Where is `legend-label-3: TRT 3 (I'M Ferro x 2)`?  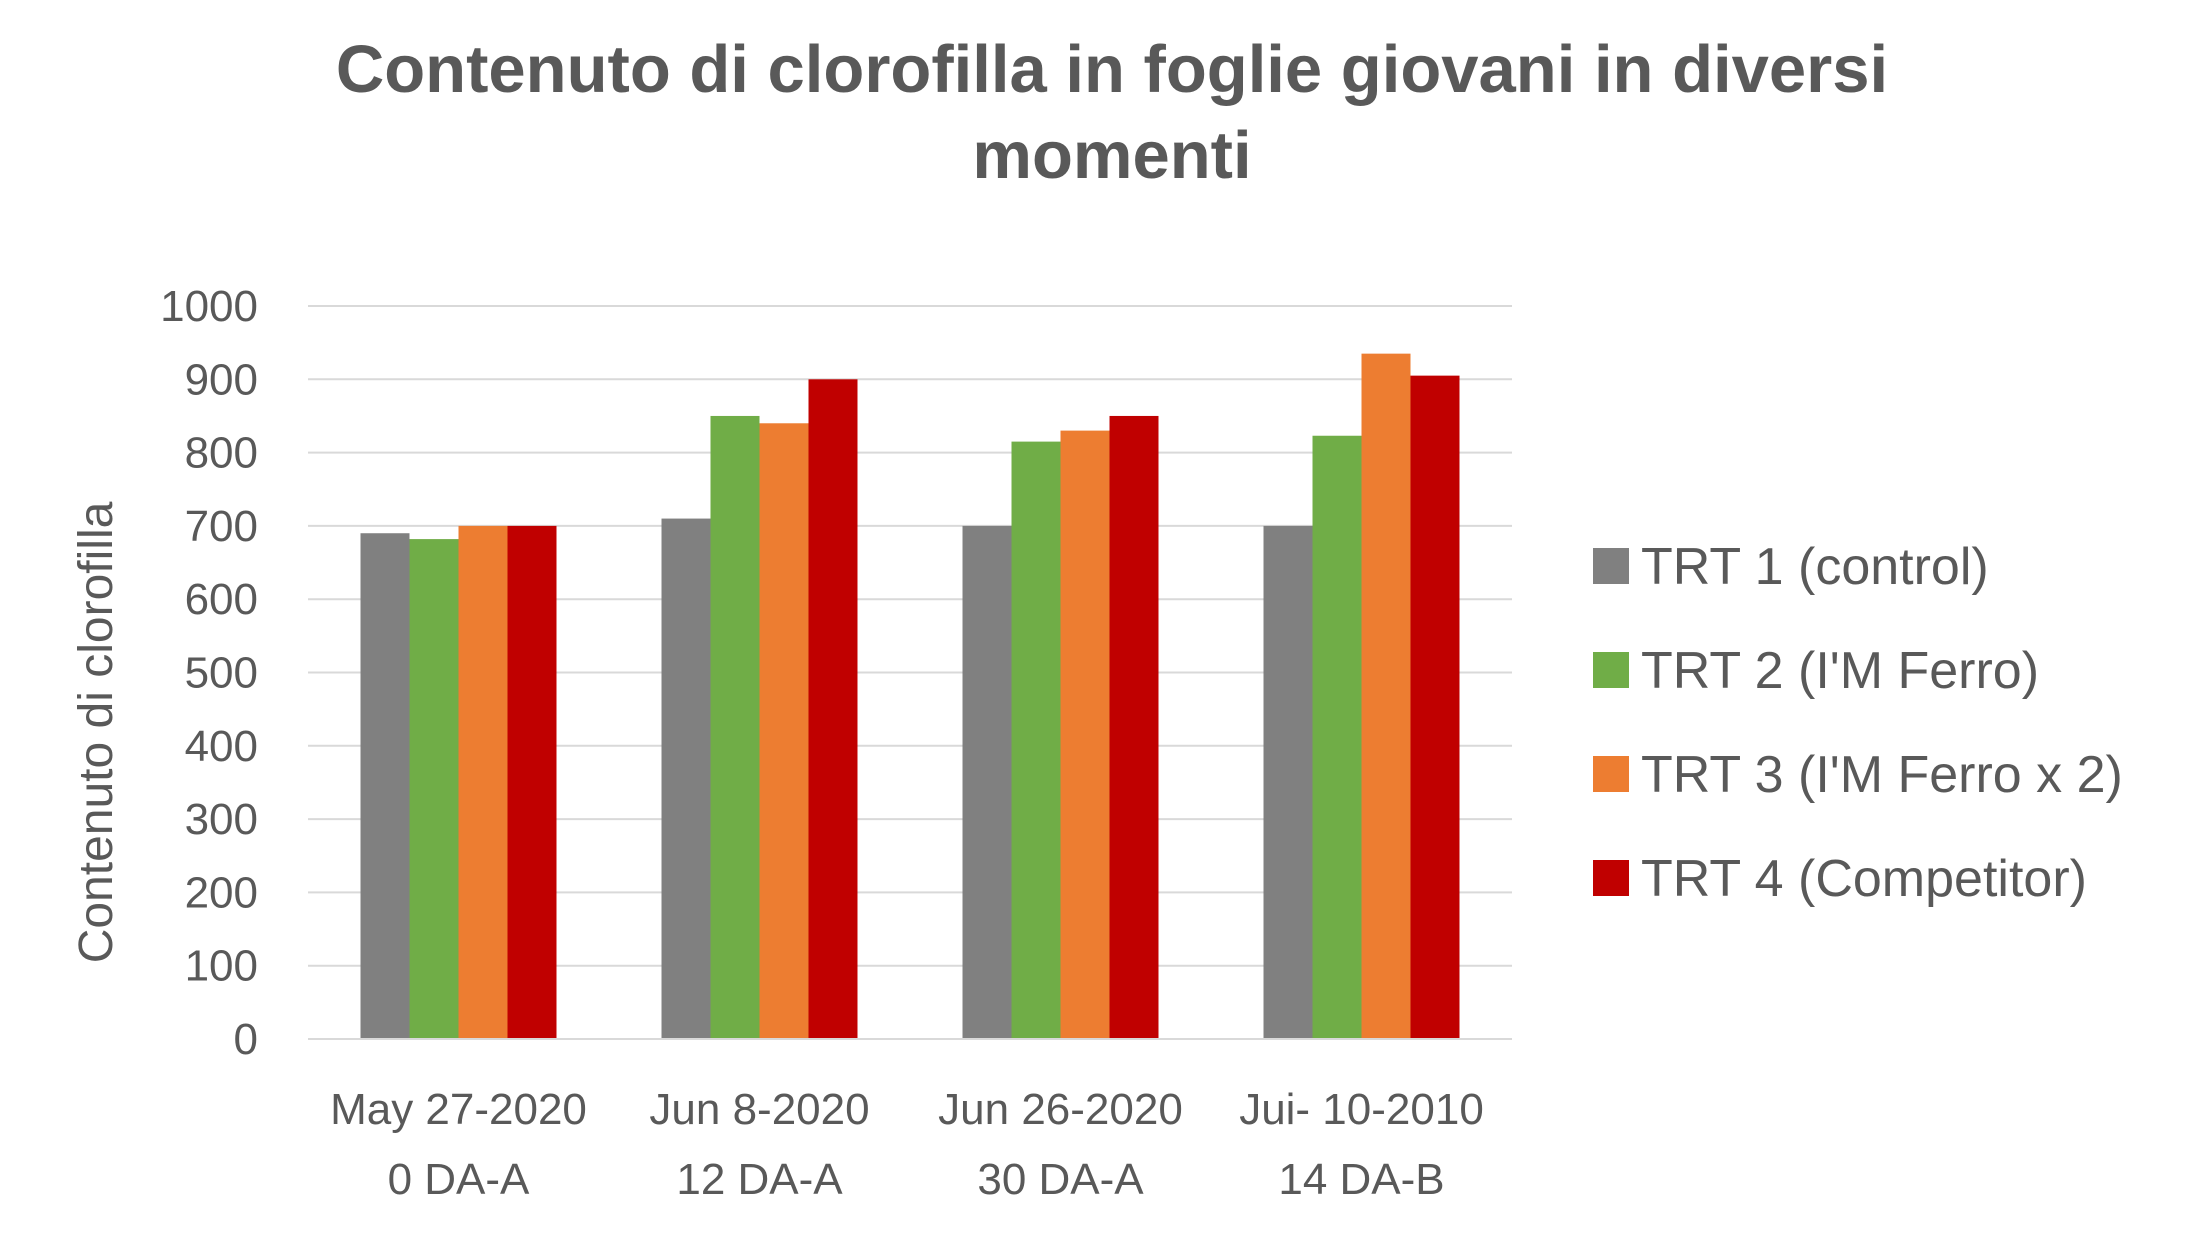
legend-label-3: TRT 3 (I'M Ferro x 2) is located at coordinates (1882, 775).